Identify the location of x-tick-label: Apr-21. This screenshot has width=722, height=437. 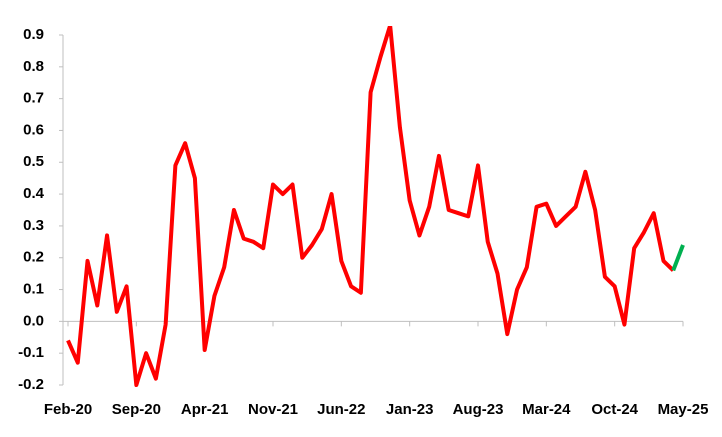
(205, 409).